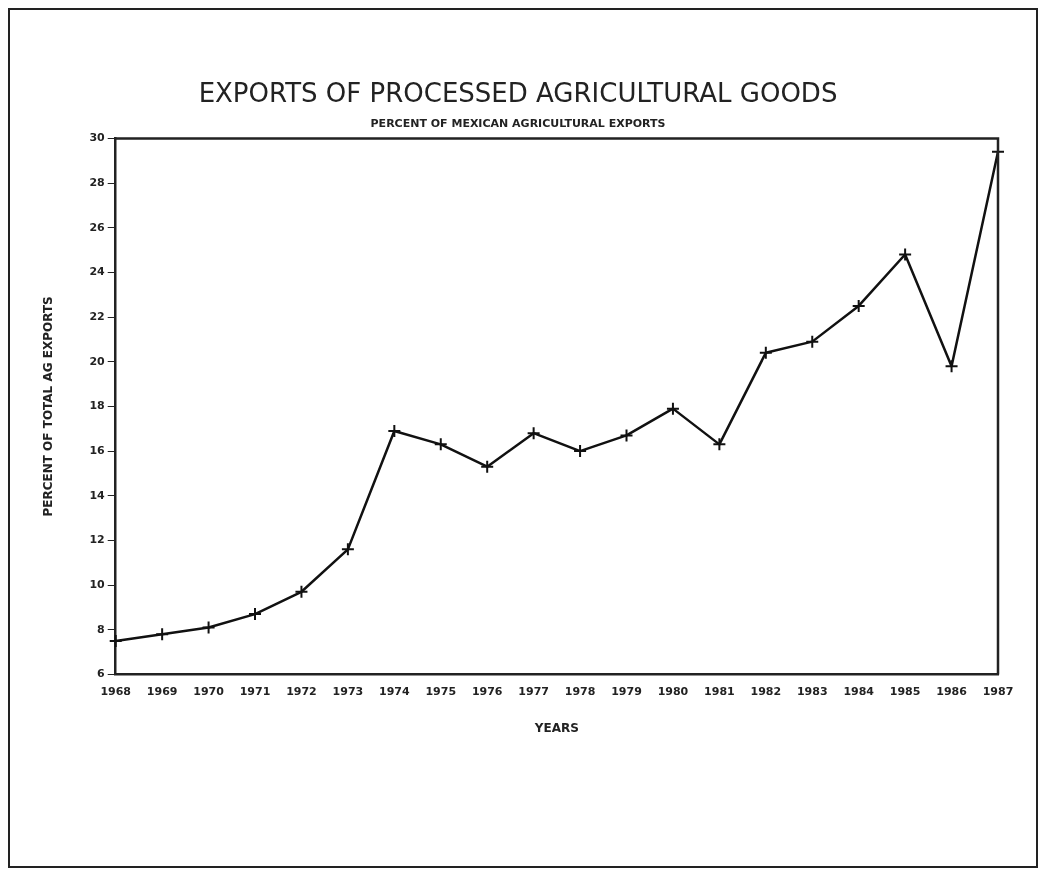  What do you see at coordinates (626, 691) in the screenshot?
I see `x-tick-label: 1979` at bounding box center [626, 691].